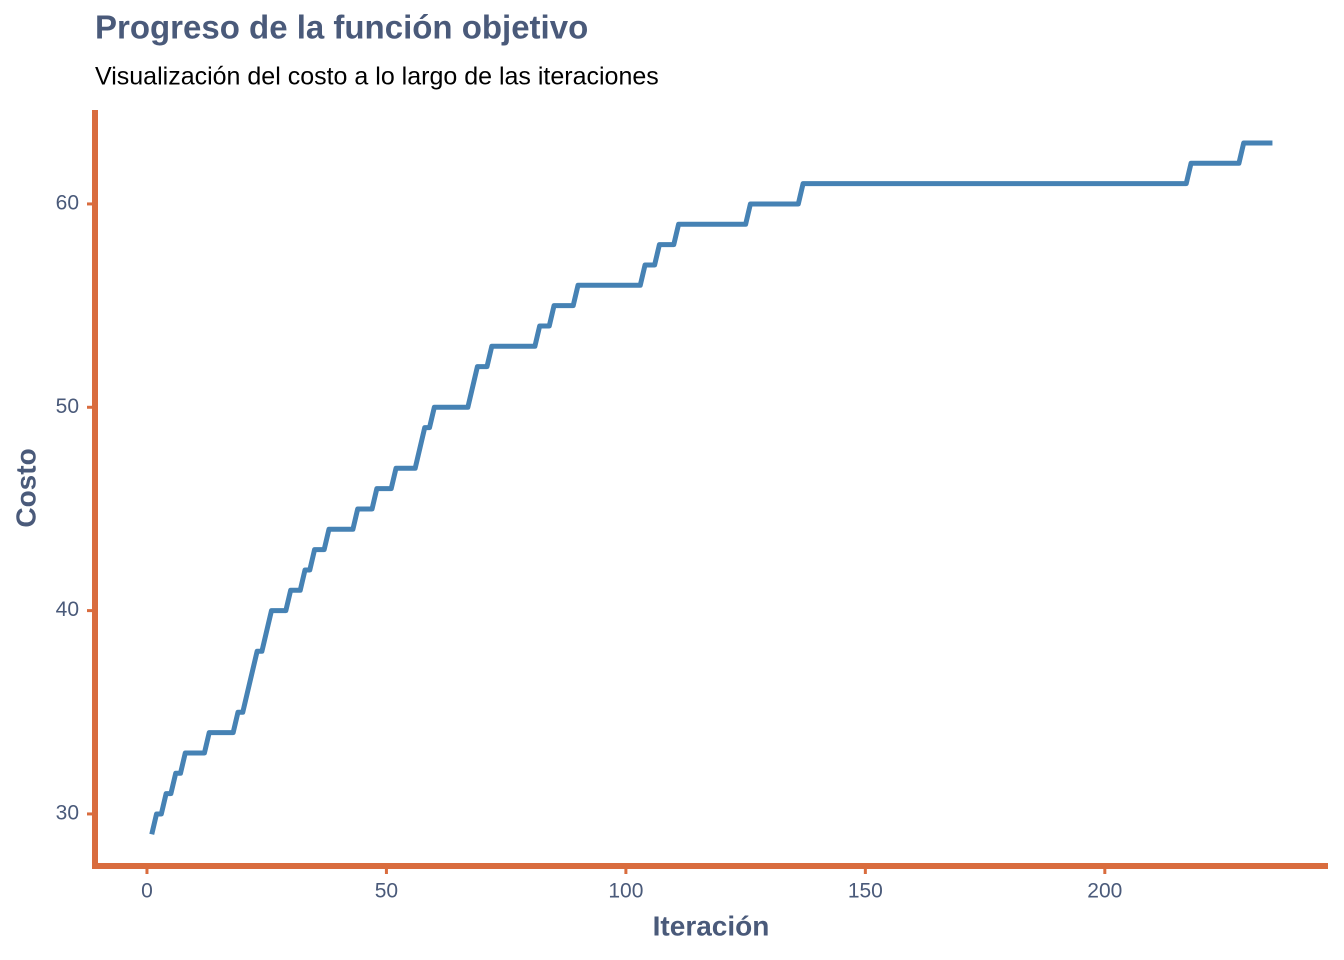 The width and height of the screenshot is (1344, 960). Describe the element at coordinates (67, 812) in the screenshot. I see `y-tick-label: 30` at that location.